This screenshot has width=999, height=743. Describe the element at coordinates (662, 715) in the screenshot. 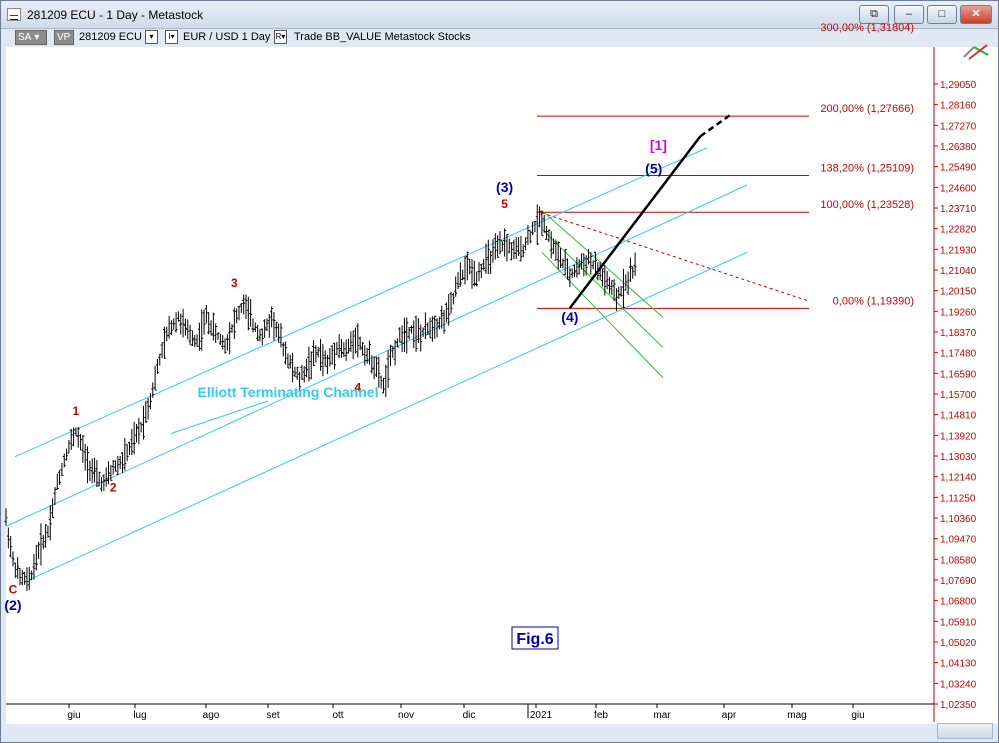

I see `x-tick-label: mar` at that location.